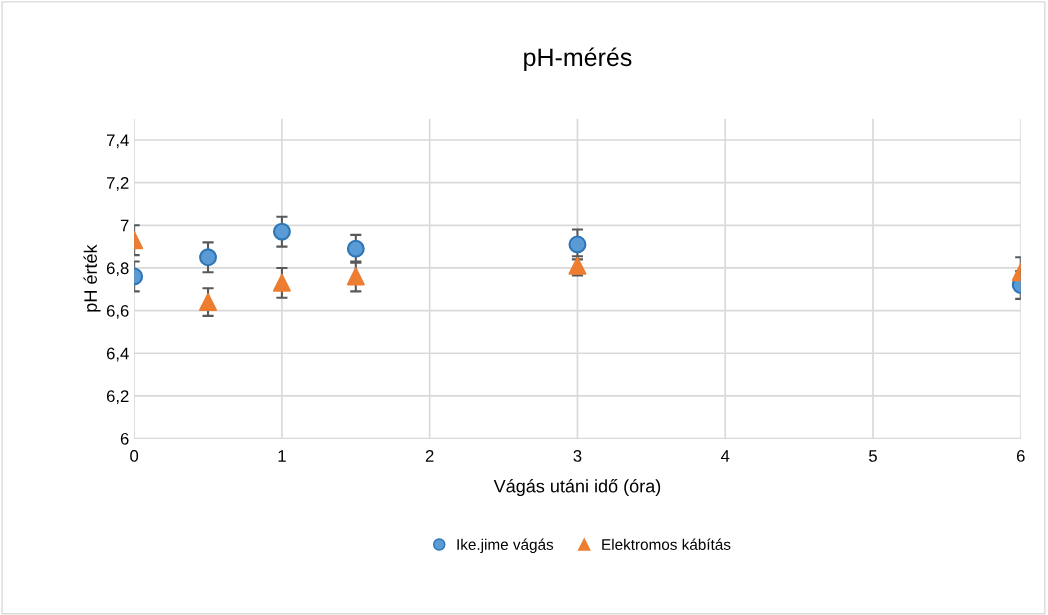  I want to click on y-tick-label: 7,2, so click(117, 184).